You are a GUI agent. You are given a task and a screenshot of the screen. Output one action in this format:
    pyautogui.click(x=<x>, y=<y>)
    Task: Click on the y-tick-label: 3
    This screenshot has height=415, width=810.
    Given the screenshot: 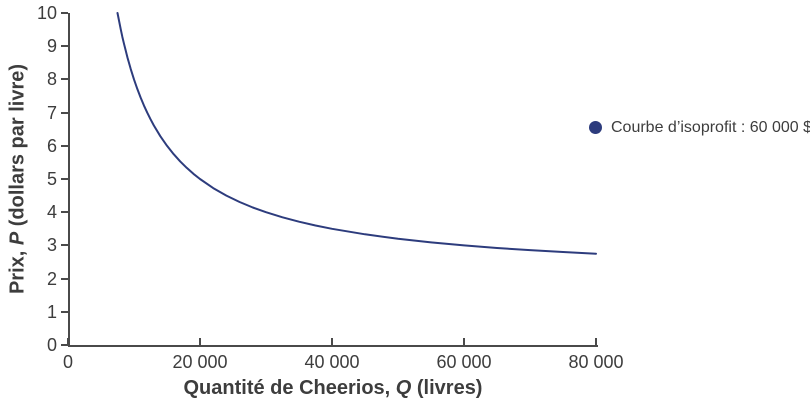 What is the action you would take?
    pyautogui.click(x=51, y=245)
    